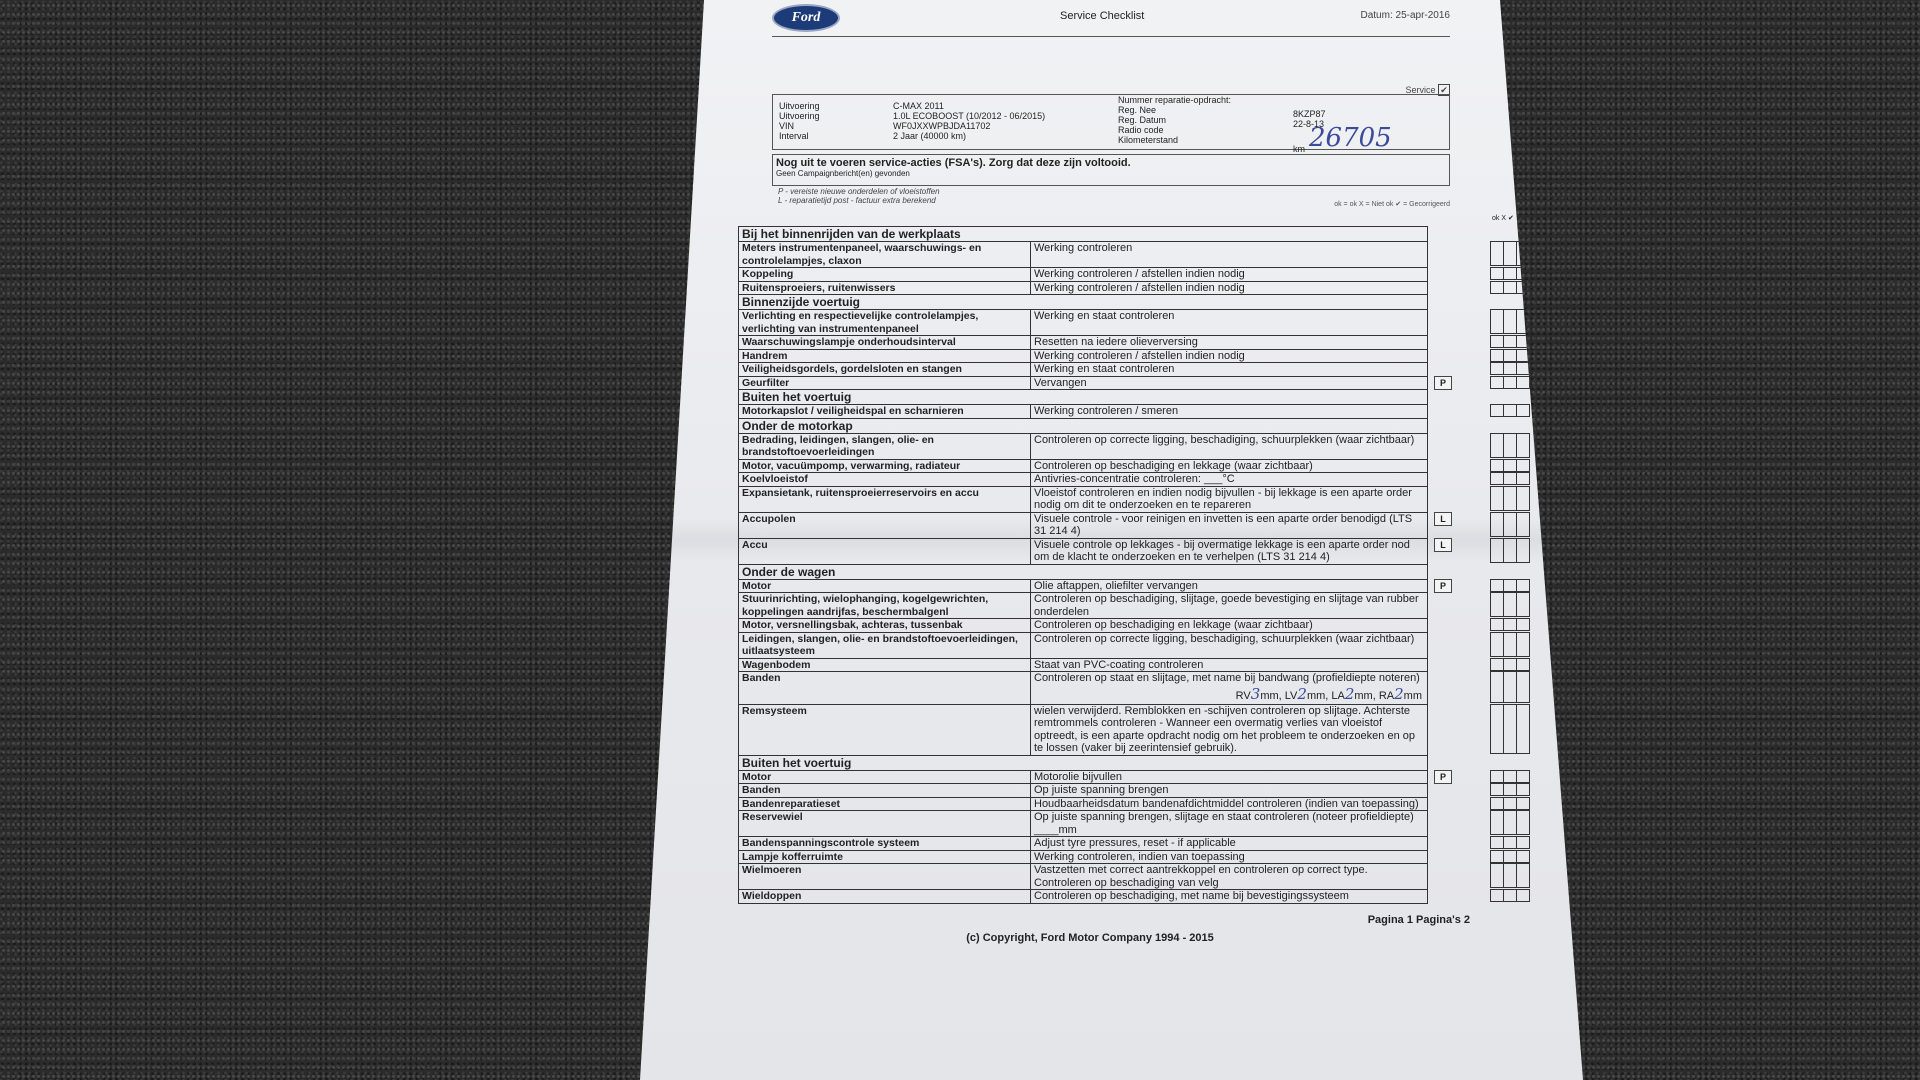 Image resolution: width=1920 pixels, height=1080 pixels. What do you see at coordinates (1083, 776) in the screenshot?
I see `table-row: Motor Motorolie bijvullen` at bounding box center [1083, 776].